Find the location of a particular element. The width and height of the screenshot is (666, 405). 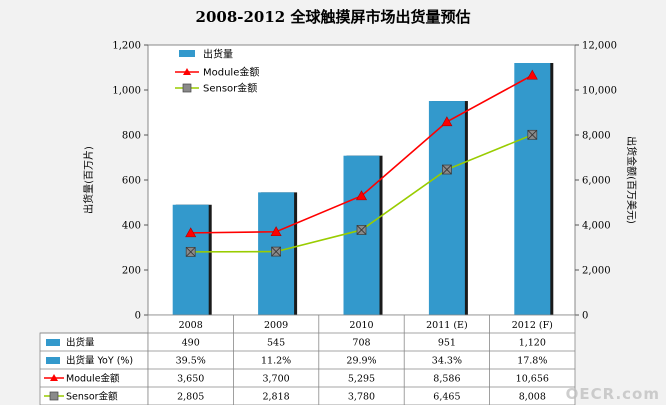

legend-swatch is located at coordinates (187, 53).